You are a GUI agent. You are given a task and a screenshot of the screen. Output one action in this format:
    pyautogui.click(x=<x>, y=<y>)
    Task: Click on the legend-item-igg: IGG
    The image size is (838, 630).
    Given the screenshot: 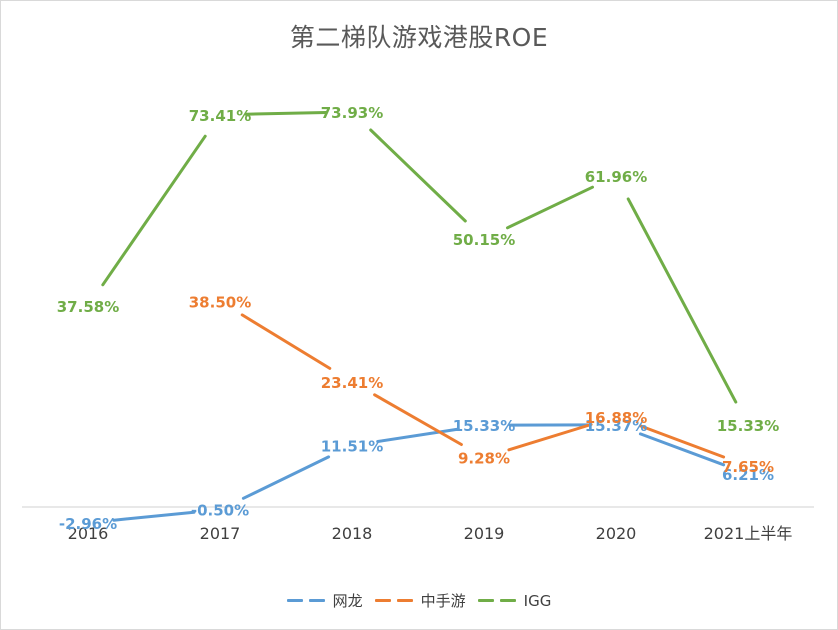 What is the action you would take?
    pyautogui.click(x=514, y=600)
    